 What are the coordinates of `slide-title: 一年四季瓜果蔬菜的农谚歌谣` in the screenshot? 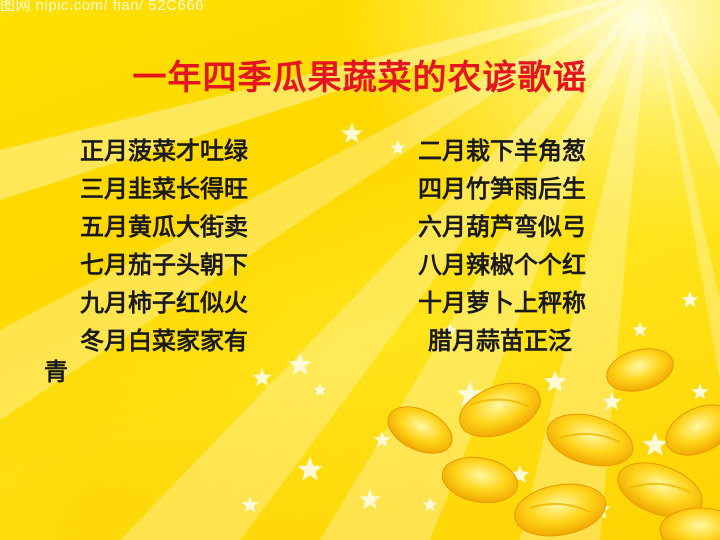 It's located at (360, 78).